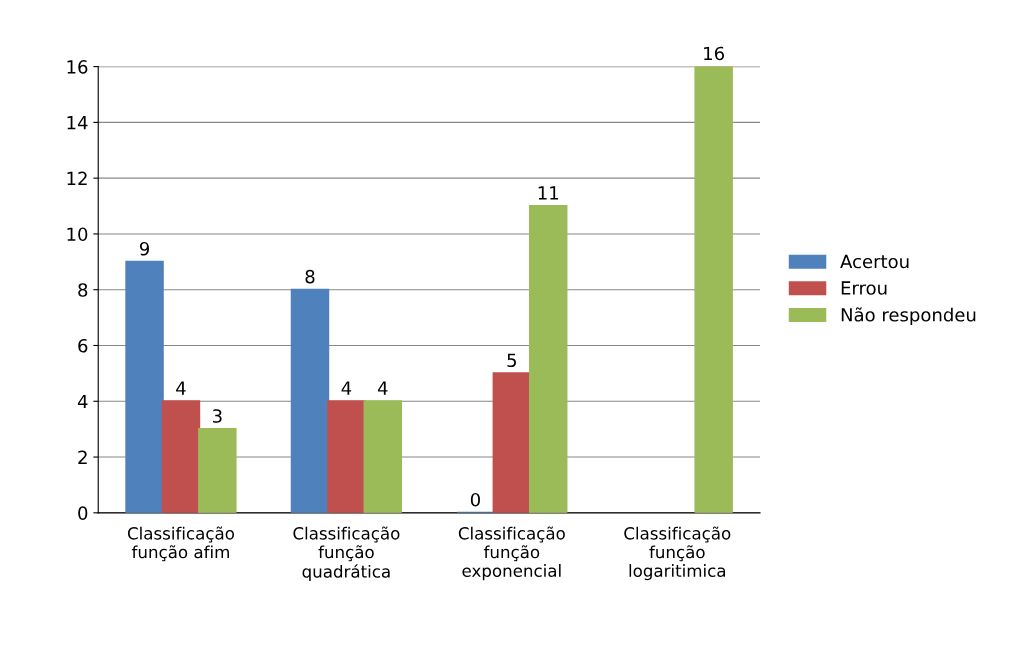 This screenshot has height=666, width=1034. What do you see at coordinates (83, 345) in the screenshot?
I see `y-tick-label: 6` at bounding box center [83, 345].